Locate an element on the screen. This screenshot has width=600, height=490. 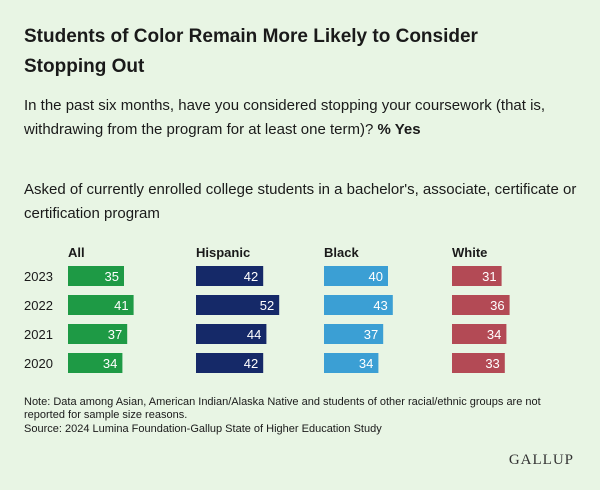
bar-black-2021 is located at coordinates (354, 334).